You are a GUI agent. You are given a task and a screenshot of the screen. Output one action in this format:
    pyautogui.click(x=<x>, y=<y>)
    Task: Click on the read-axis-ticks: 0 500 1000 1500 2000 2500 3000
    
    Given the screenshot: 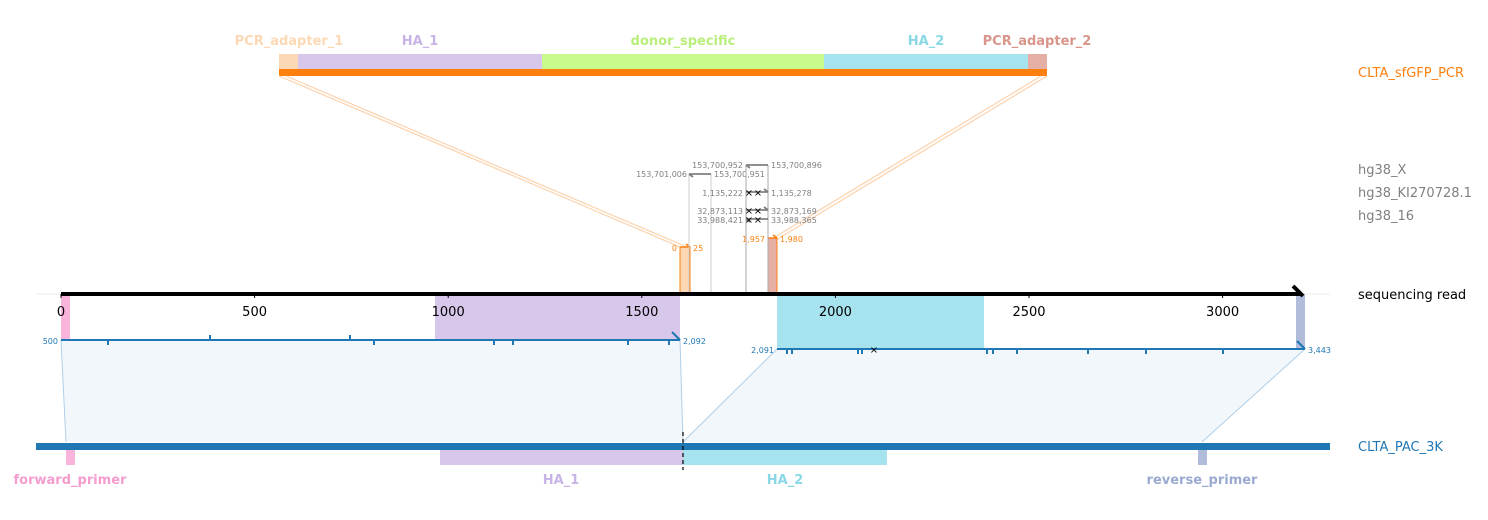 What is the action you would take?
    pyautogui.click(x=648, y=307)
    